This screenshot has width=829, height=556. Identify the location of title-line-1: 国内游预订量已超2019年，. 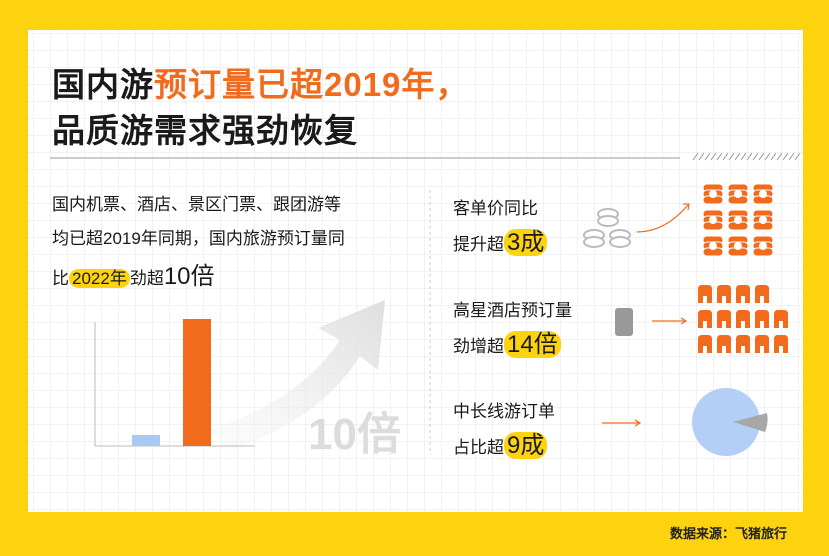
(260, 82).